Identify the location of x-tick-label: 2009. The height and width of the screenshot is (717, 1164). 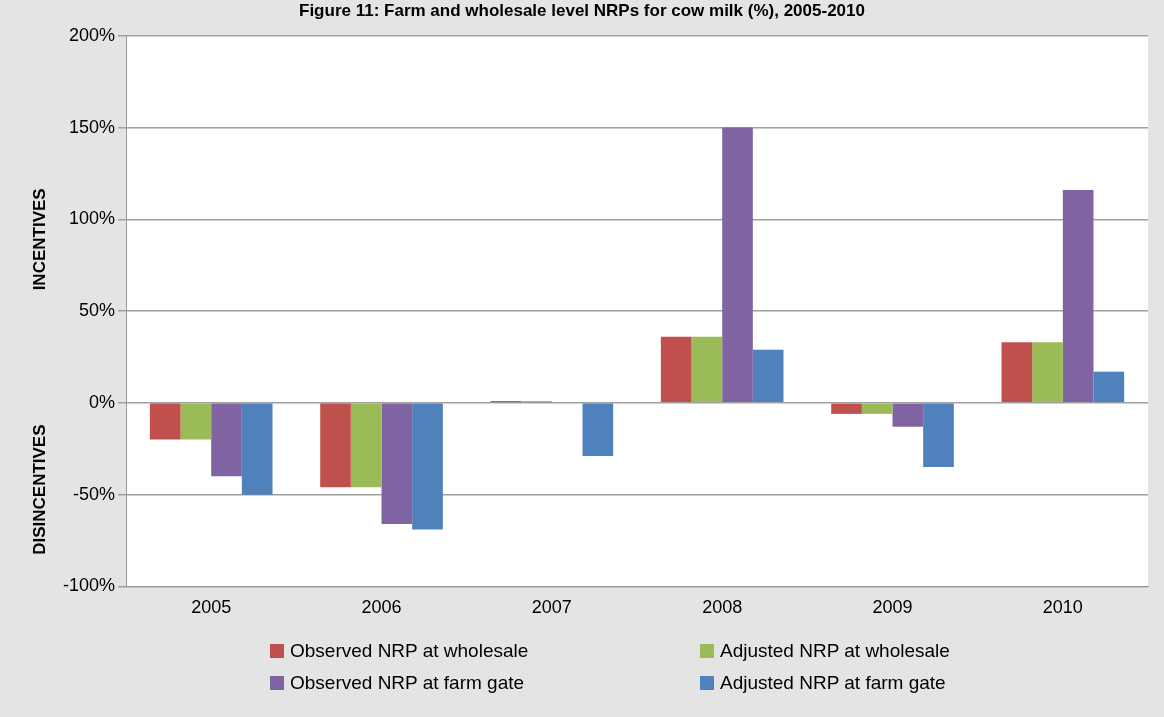
(892, 607).